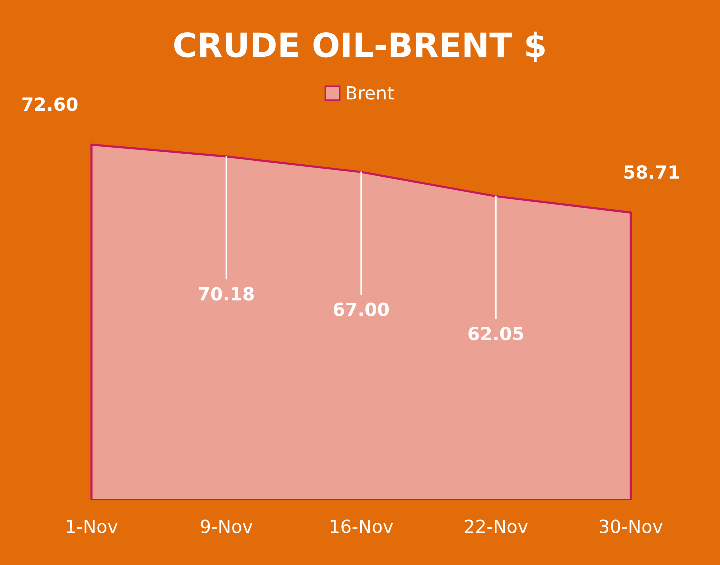  I want to click on x-tick-label: 30-Nov, so click(631, 527).